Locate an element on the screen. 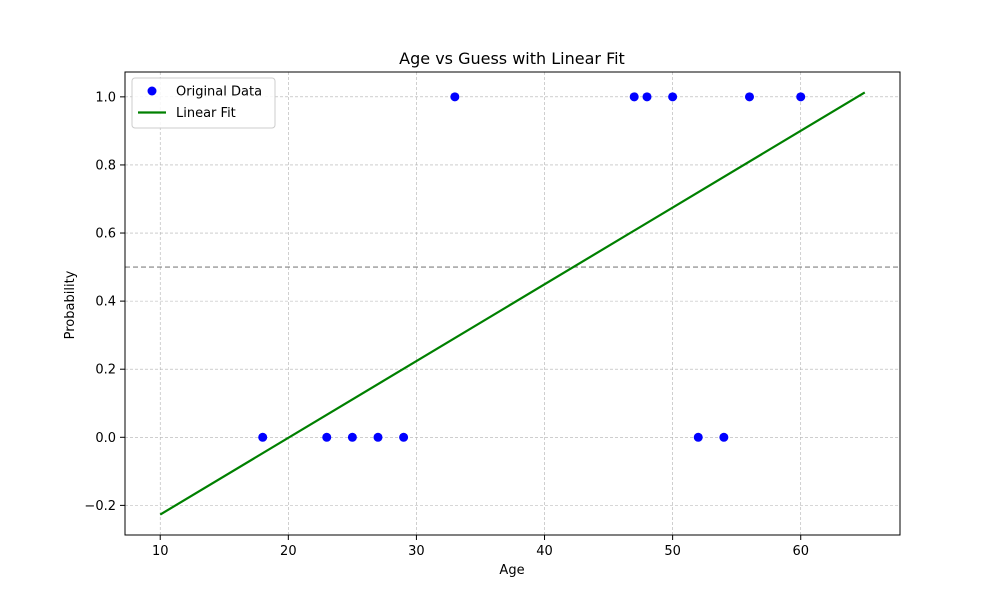 The image size is (1000, 600). x-tick-label: 20 is located at coordinates (288, 551).